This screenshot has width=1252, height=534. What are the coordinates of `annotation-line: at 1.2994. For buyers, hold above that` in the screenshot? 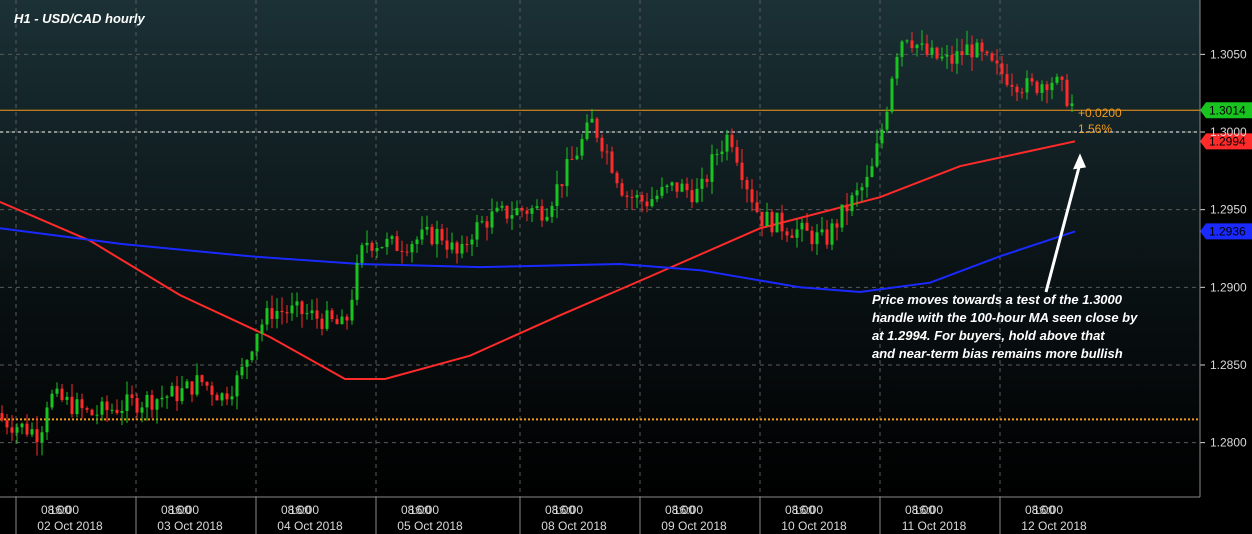 It's located at (988, 335).